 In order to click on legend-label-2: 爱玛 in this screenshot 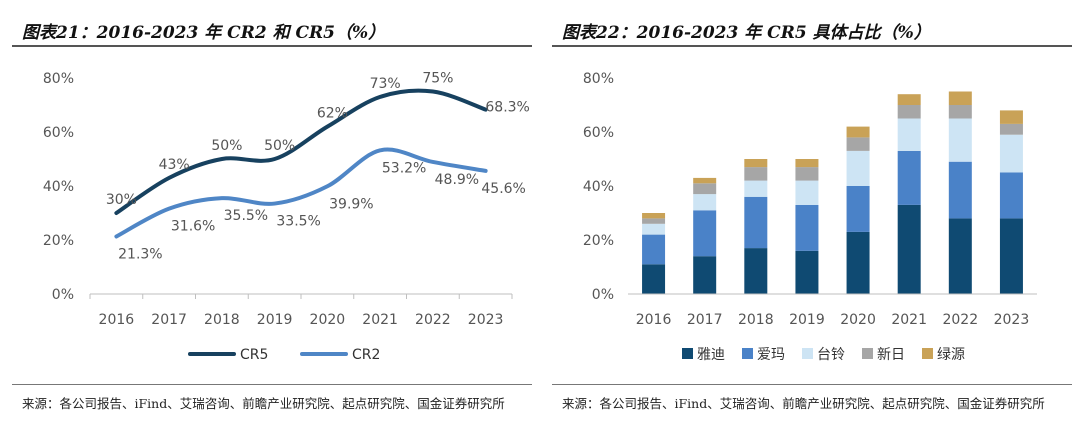, I will do `click(771, 355)`.